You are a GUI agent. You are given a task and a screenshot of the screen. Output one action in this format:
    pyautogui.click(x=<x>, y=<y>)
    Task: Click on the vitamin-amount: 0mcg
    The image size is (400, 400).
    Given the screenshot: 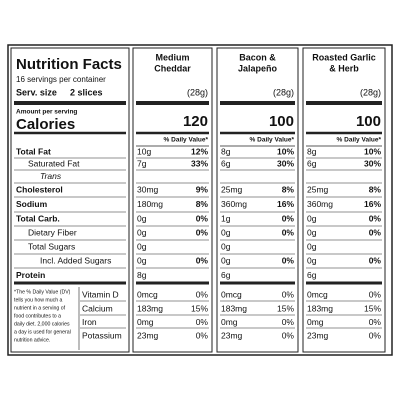 What is the action you would take?
    pyautogui.click(x=147, y=294)
    